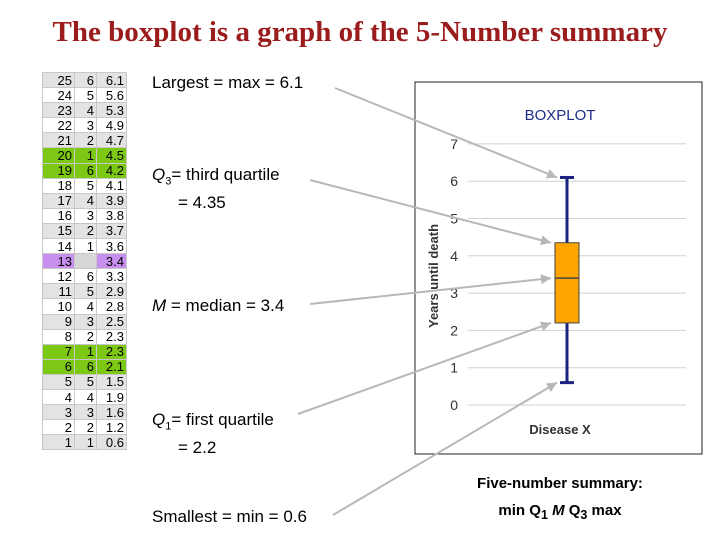 This screenshot has height=540, width=720. I want to click on q1-arrow, so click(424, 368).